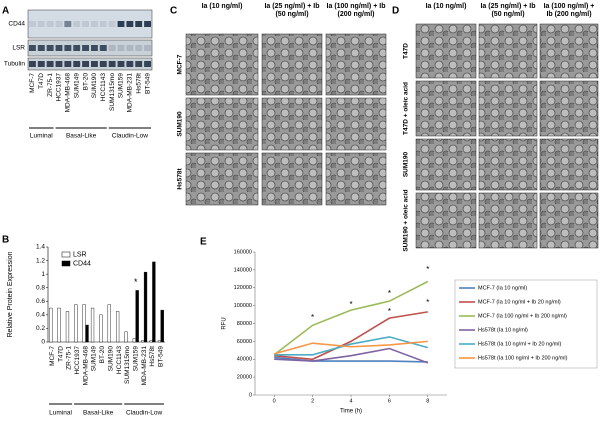 Image resolution: width=600 pixels, height=425 pixels. What do you see at coordinates (161, 356) in the screenshot?
I see `x-tick-label: BT-549` at bounding box center [161, 356].